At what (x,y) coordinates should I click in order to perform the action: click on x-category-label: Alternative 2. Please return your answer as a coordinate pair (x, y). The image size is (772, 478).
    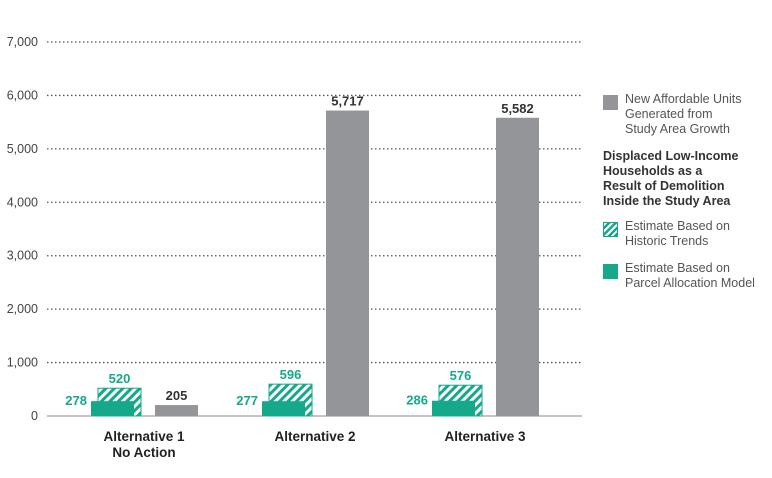
    Looking at the image, I should click on (314, 436).